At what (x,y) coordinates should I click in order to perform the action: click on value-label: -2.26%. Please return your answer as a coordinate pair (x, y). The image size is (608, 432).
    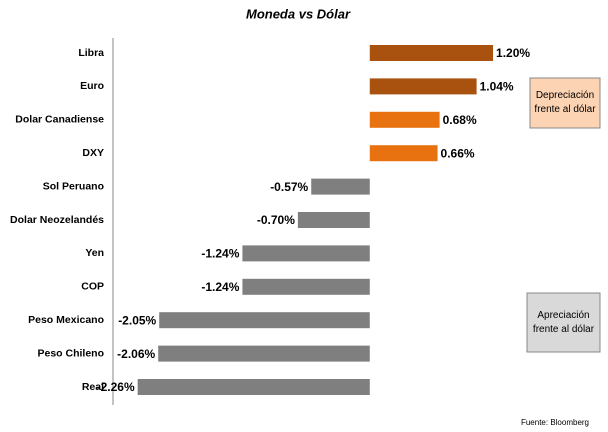
    Looking at the image, I should click on (116, 387).